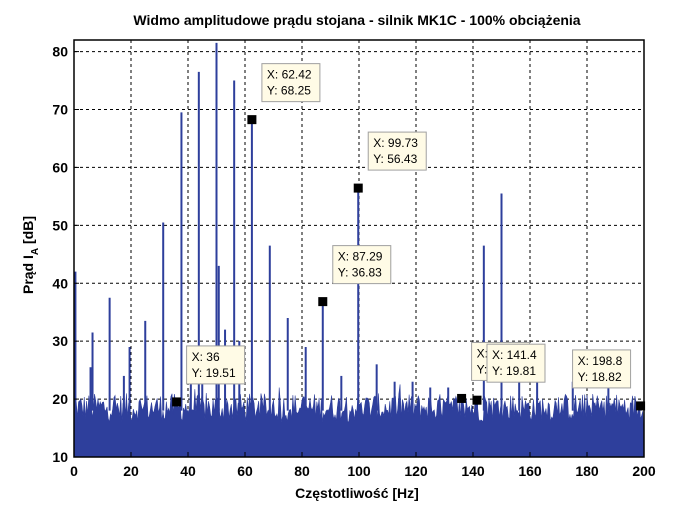  I want to click on datatip: X: 99.73 Y: 56.43, so click(397, 151).